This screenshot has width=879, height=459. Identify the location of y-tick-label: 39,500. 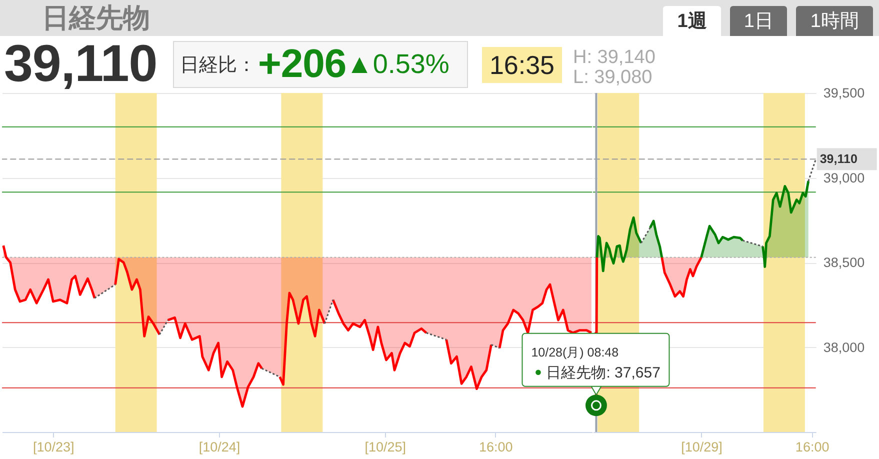
(844, 93).